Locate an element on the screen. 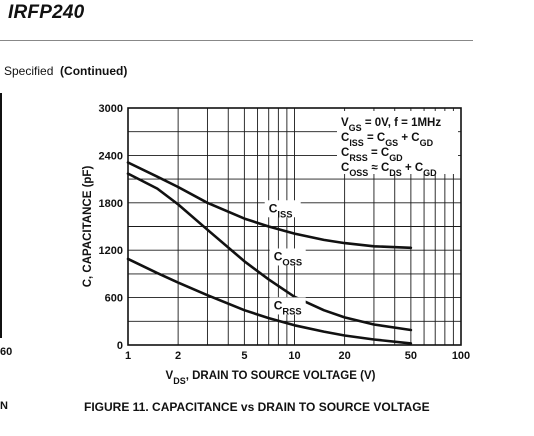  conditions-text: OSS is located at coordinates (358, 173).